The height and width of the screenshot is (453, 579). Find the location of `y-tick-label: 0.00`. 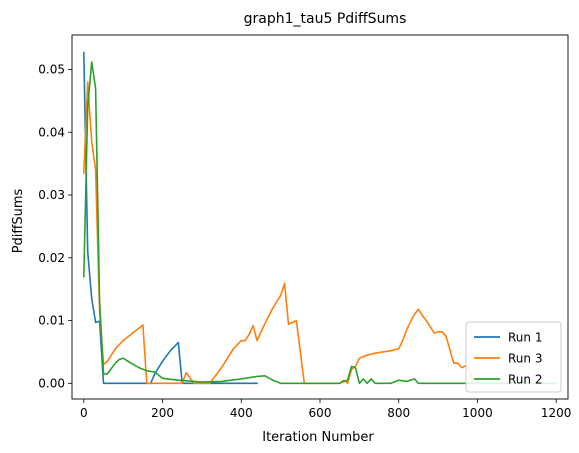

y-tick-label: 0.00 is located at coordinates (51, 383).